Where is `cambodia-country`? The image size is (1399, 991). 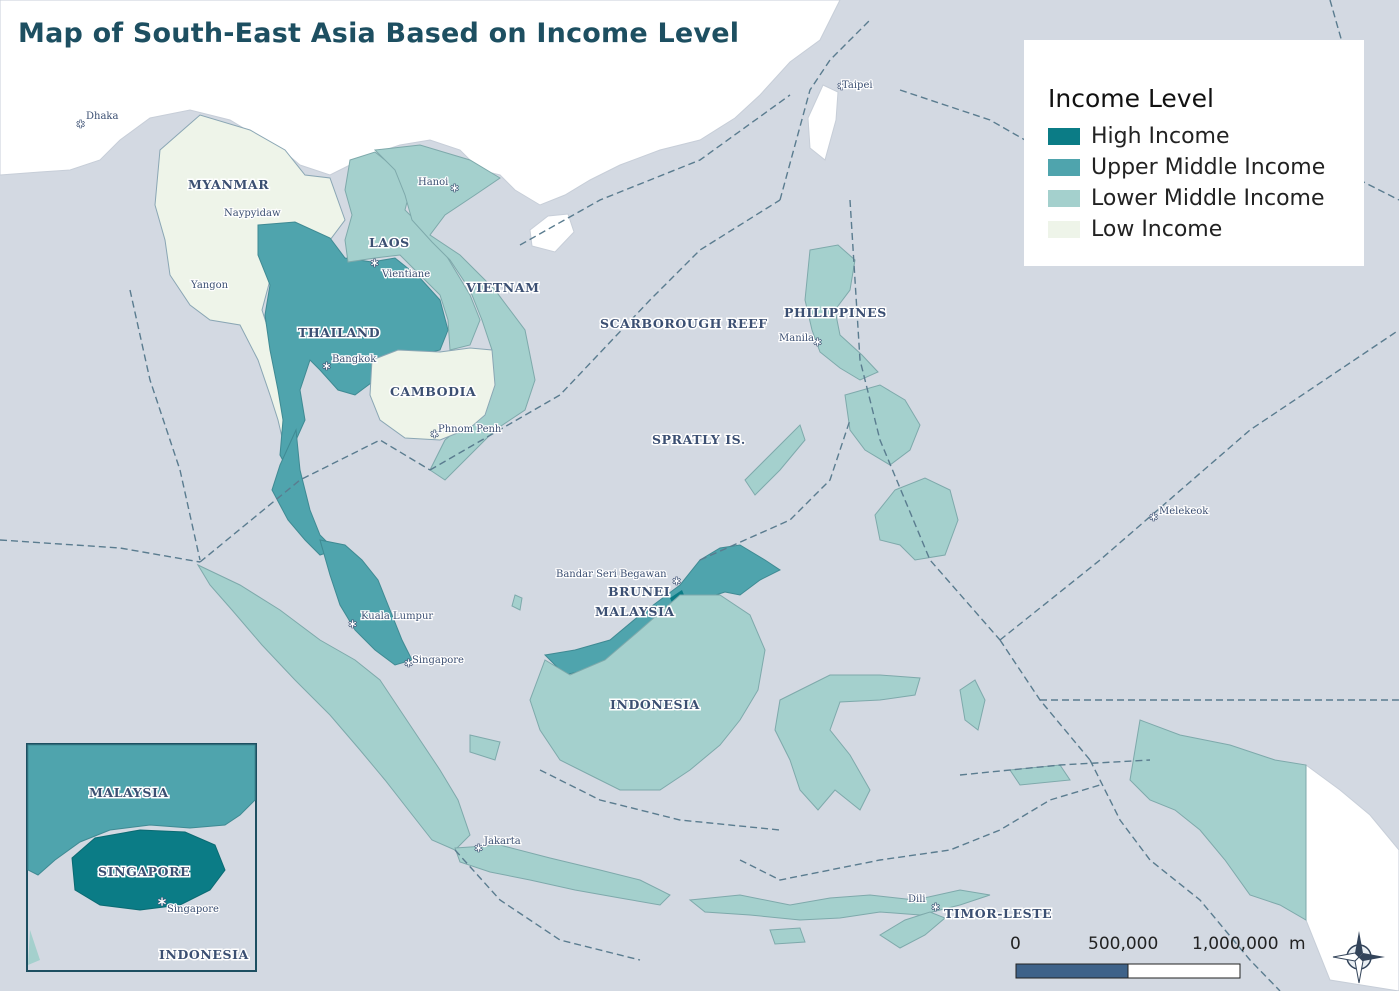
cambodia-country is located at coordinates (432, 394).